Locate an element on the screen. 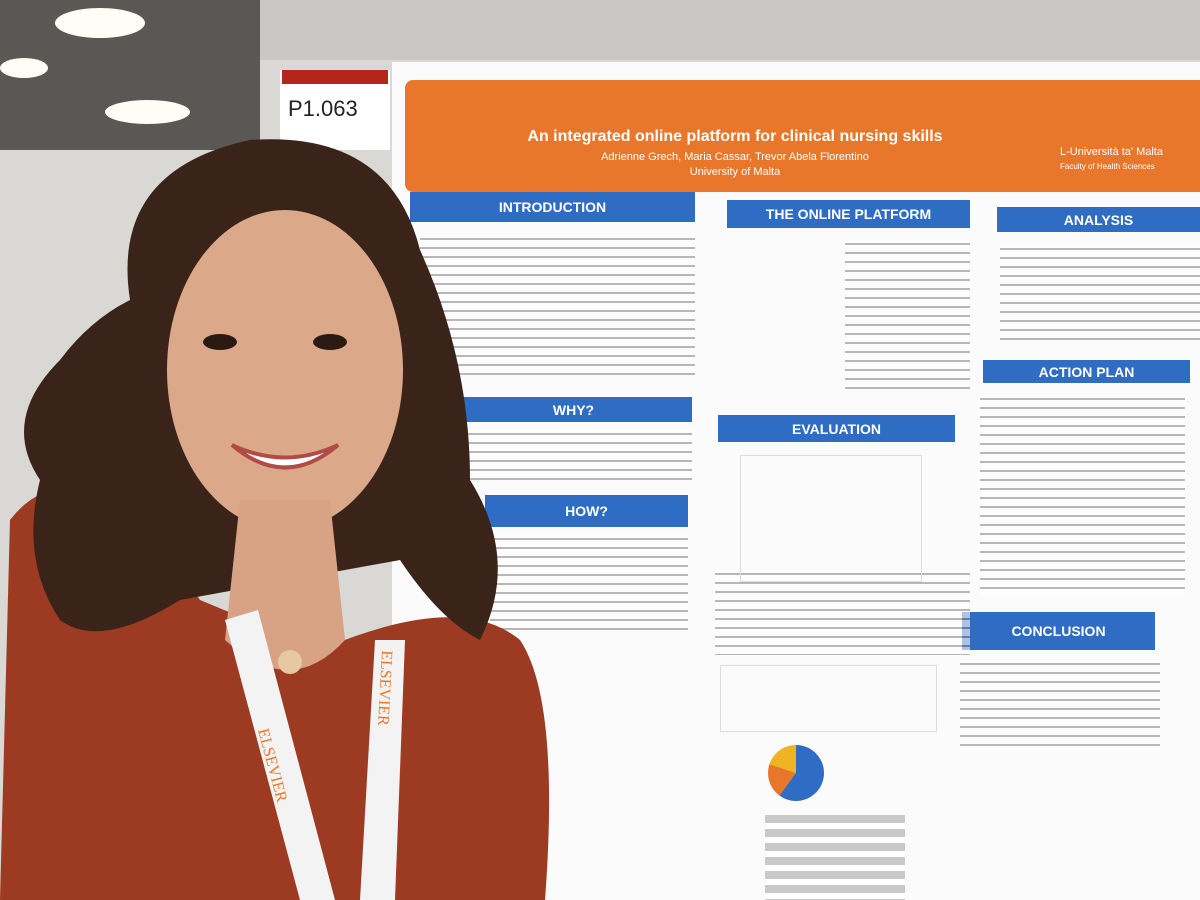 Image resolution: width=1200 pixels, height=900 pixels. poster-affiliation: University of Malta is located at coordinates (735, 172).